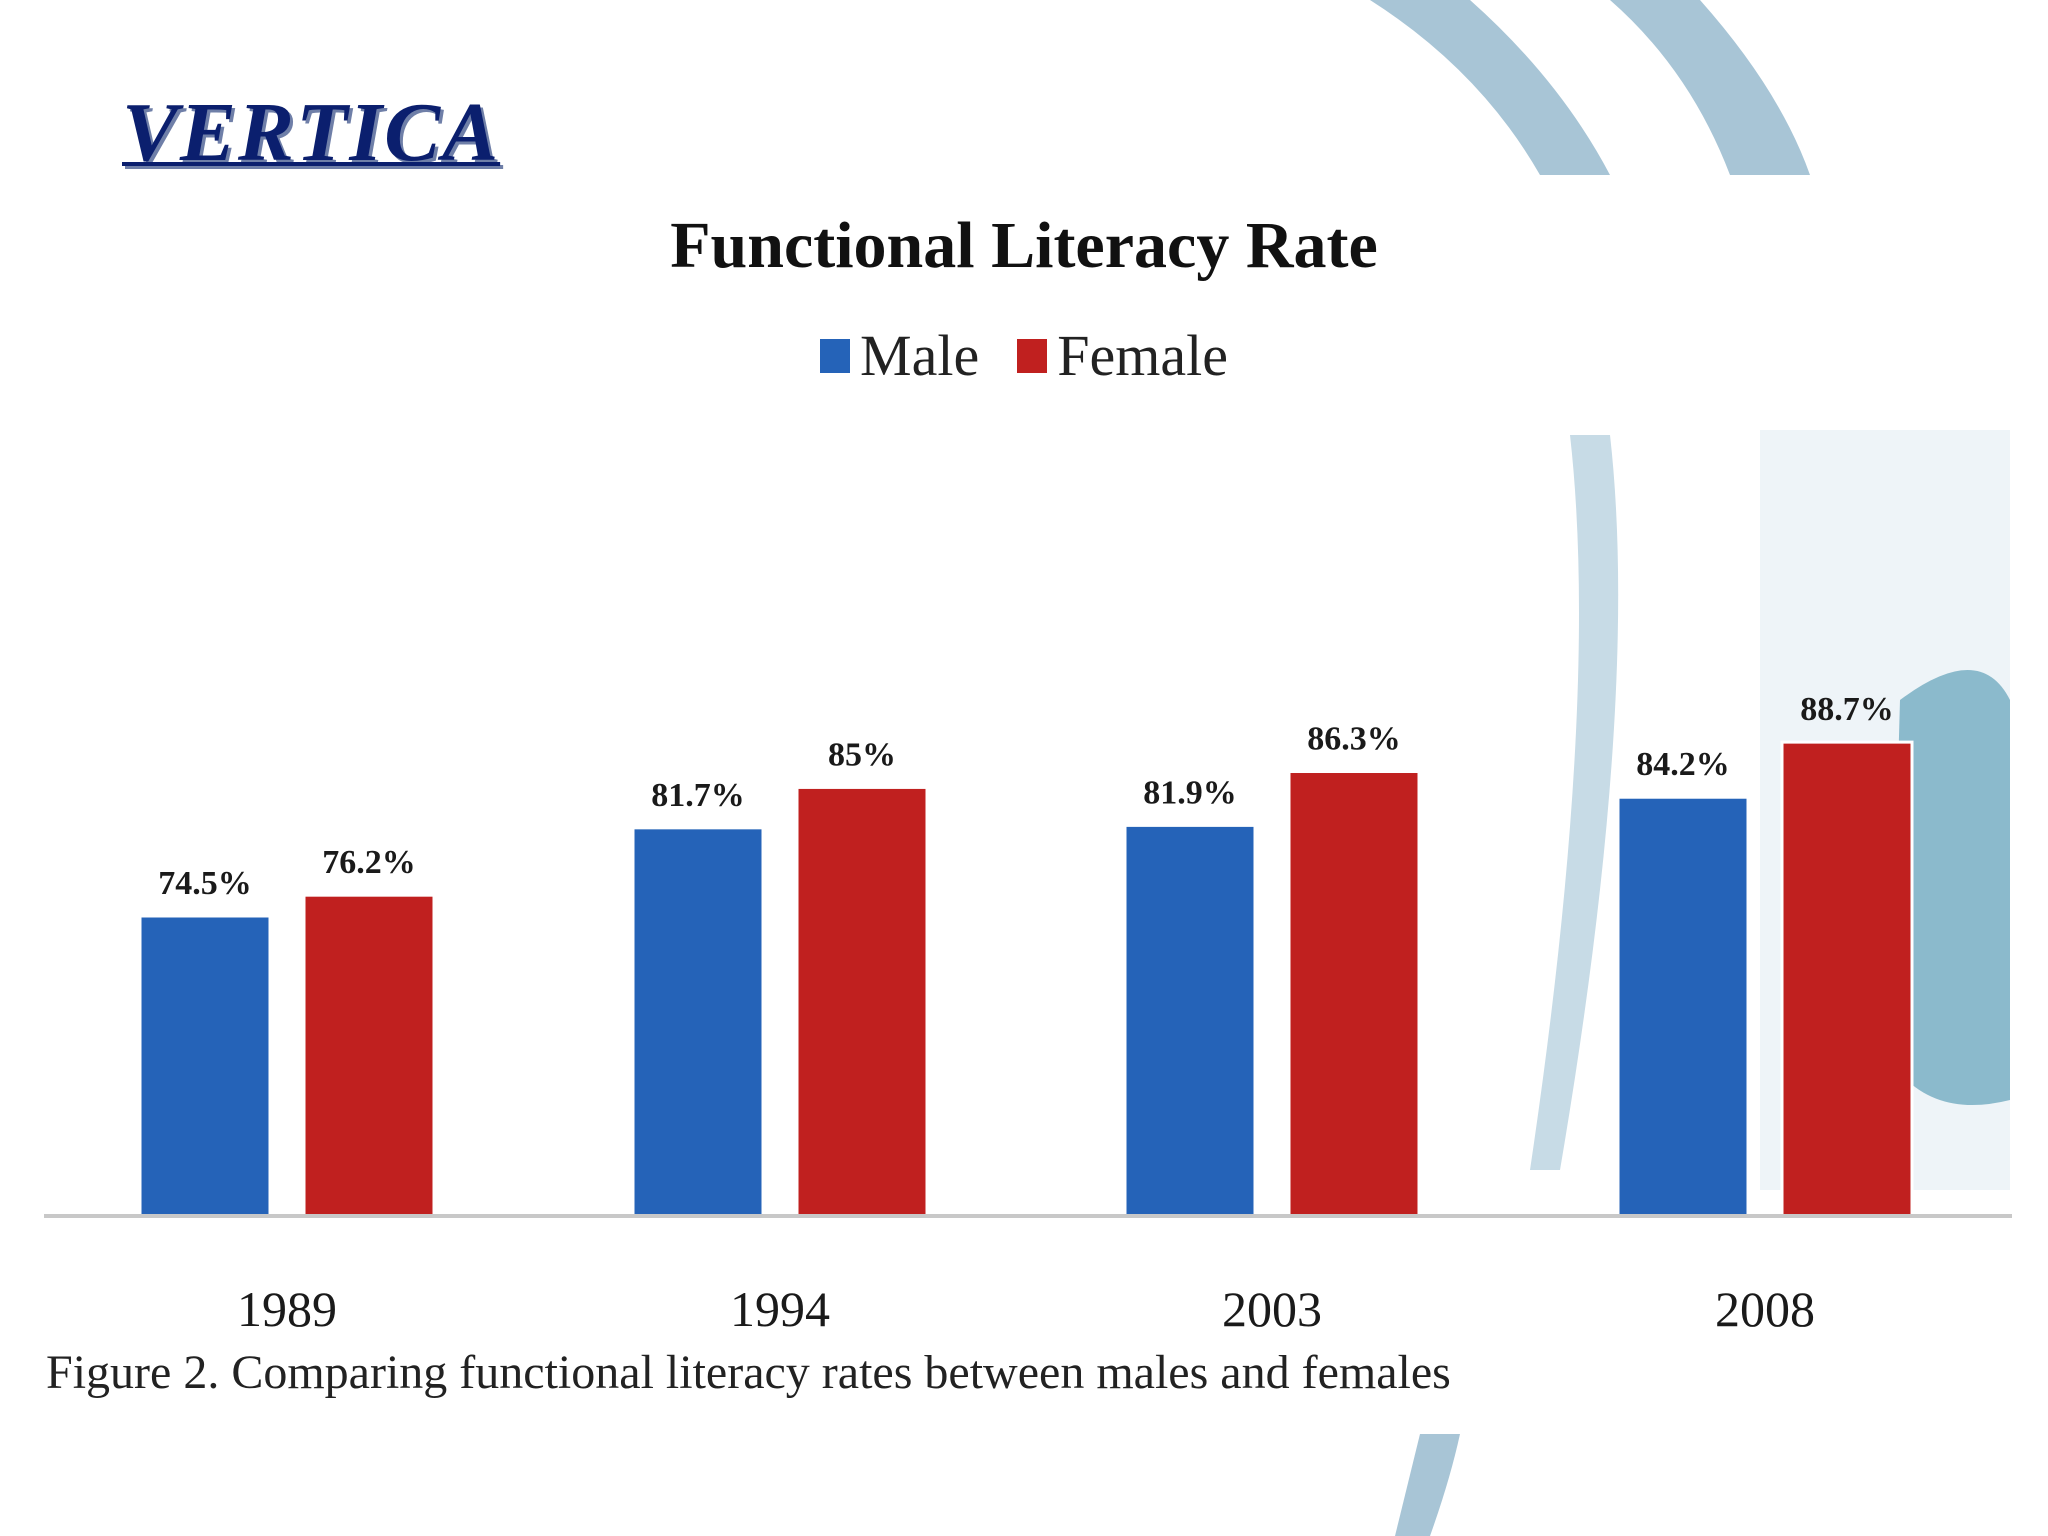  What do you see at coordinates (920, 355) in the screenshot?
I see `legend-label-male: Male` at bounding box center [920, 355].